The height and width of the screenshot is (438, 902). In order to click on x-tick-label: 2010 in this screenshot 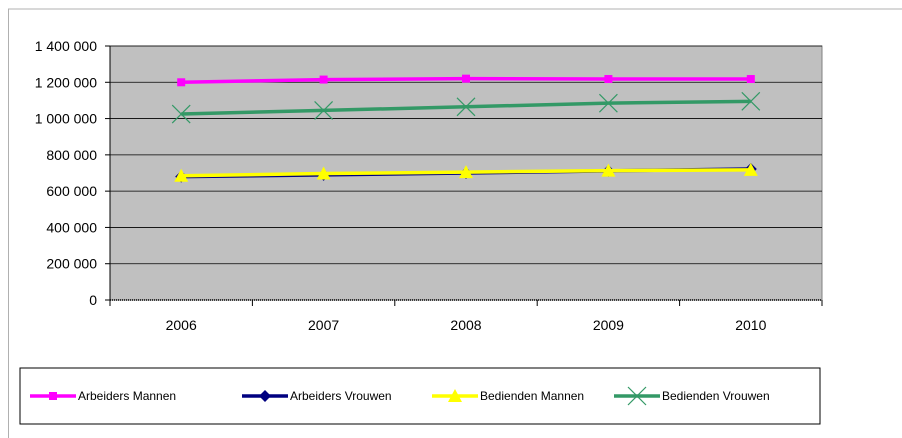, I will do `click(750, 325)`.